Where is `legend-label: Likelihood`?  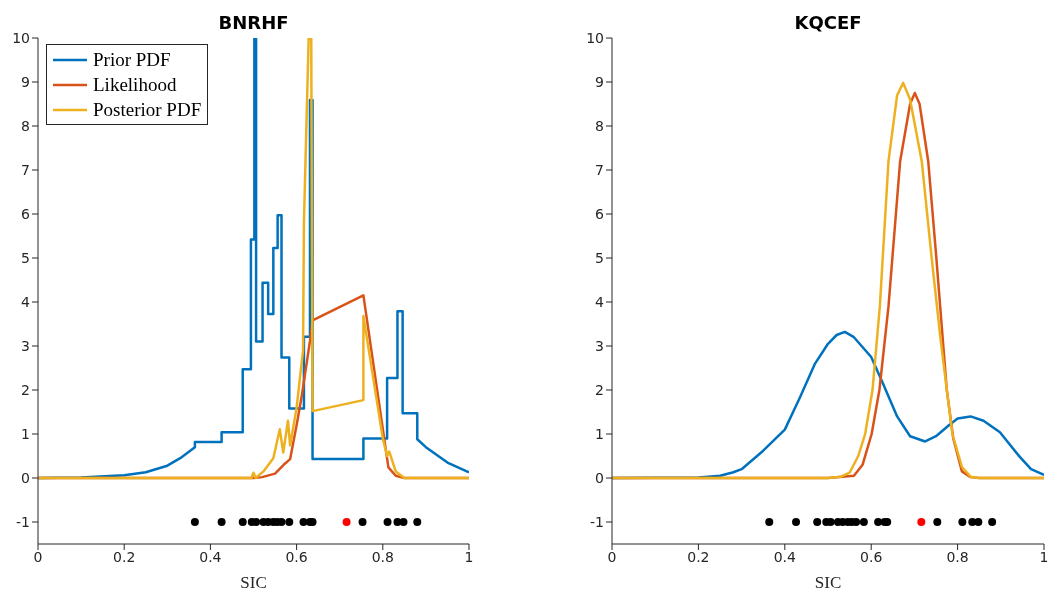 legend-label: Likelihood is located at coordinates (135, 85).